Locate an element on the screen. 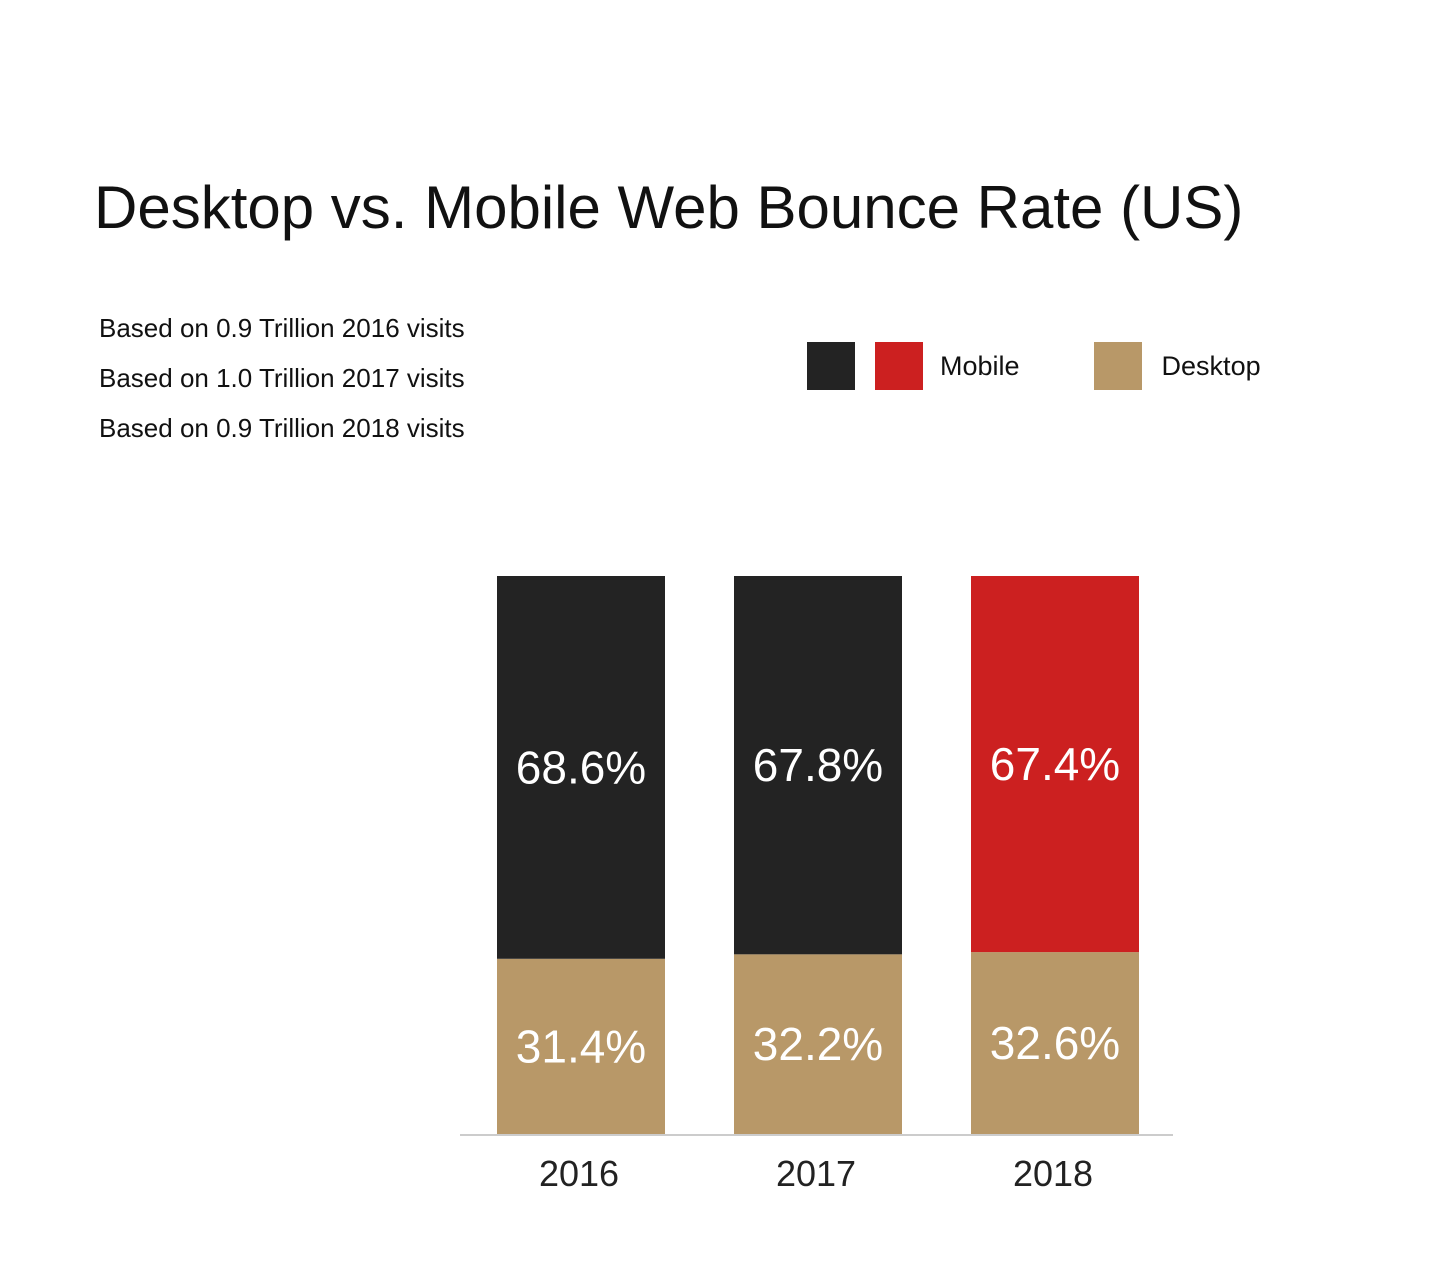 This screenshot has width=1449, height=1276. bar-segment-mobile-2018 is located at coordinates (1055, 764).